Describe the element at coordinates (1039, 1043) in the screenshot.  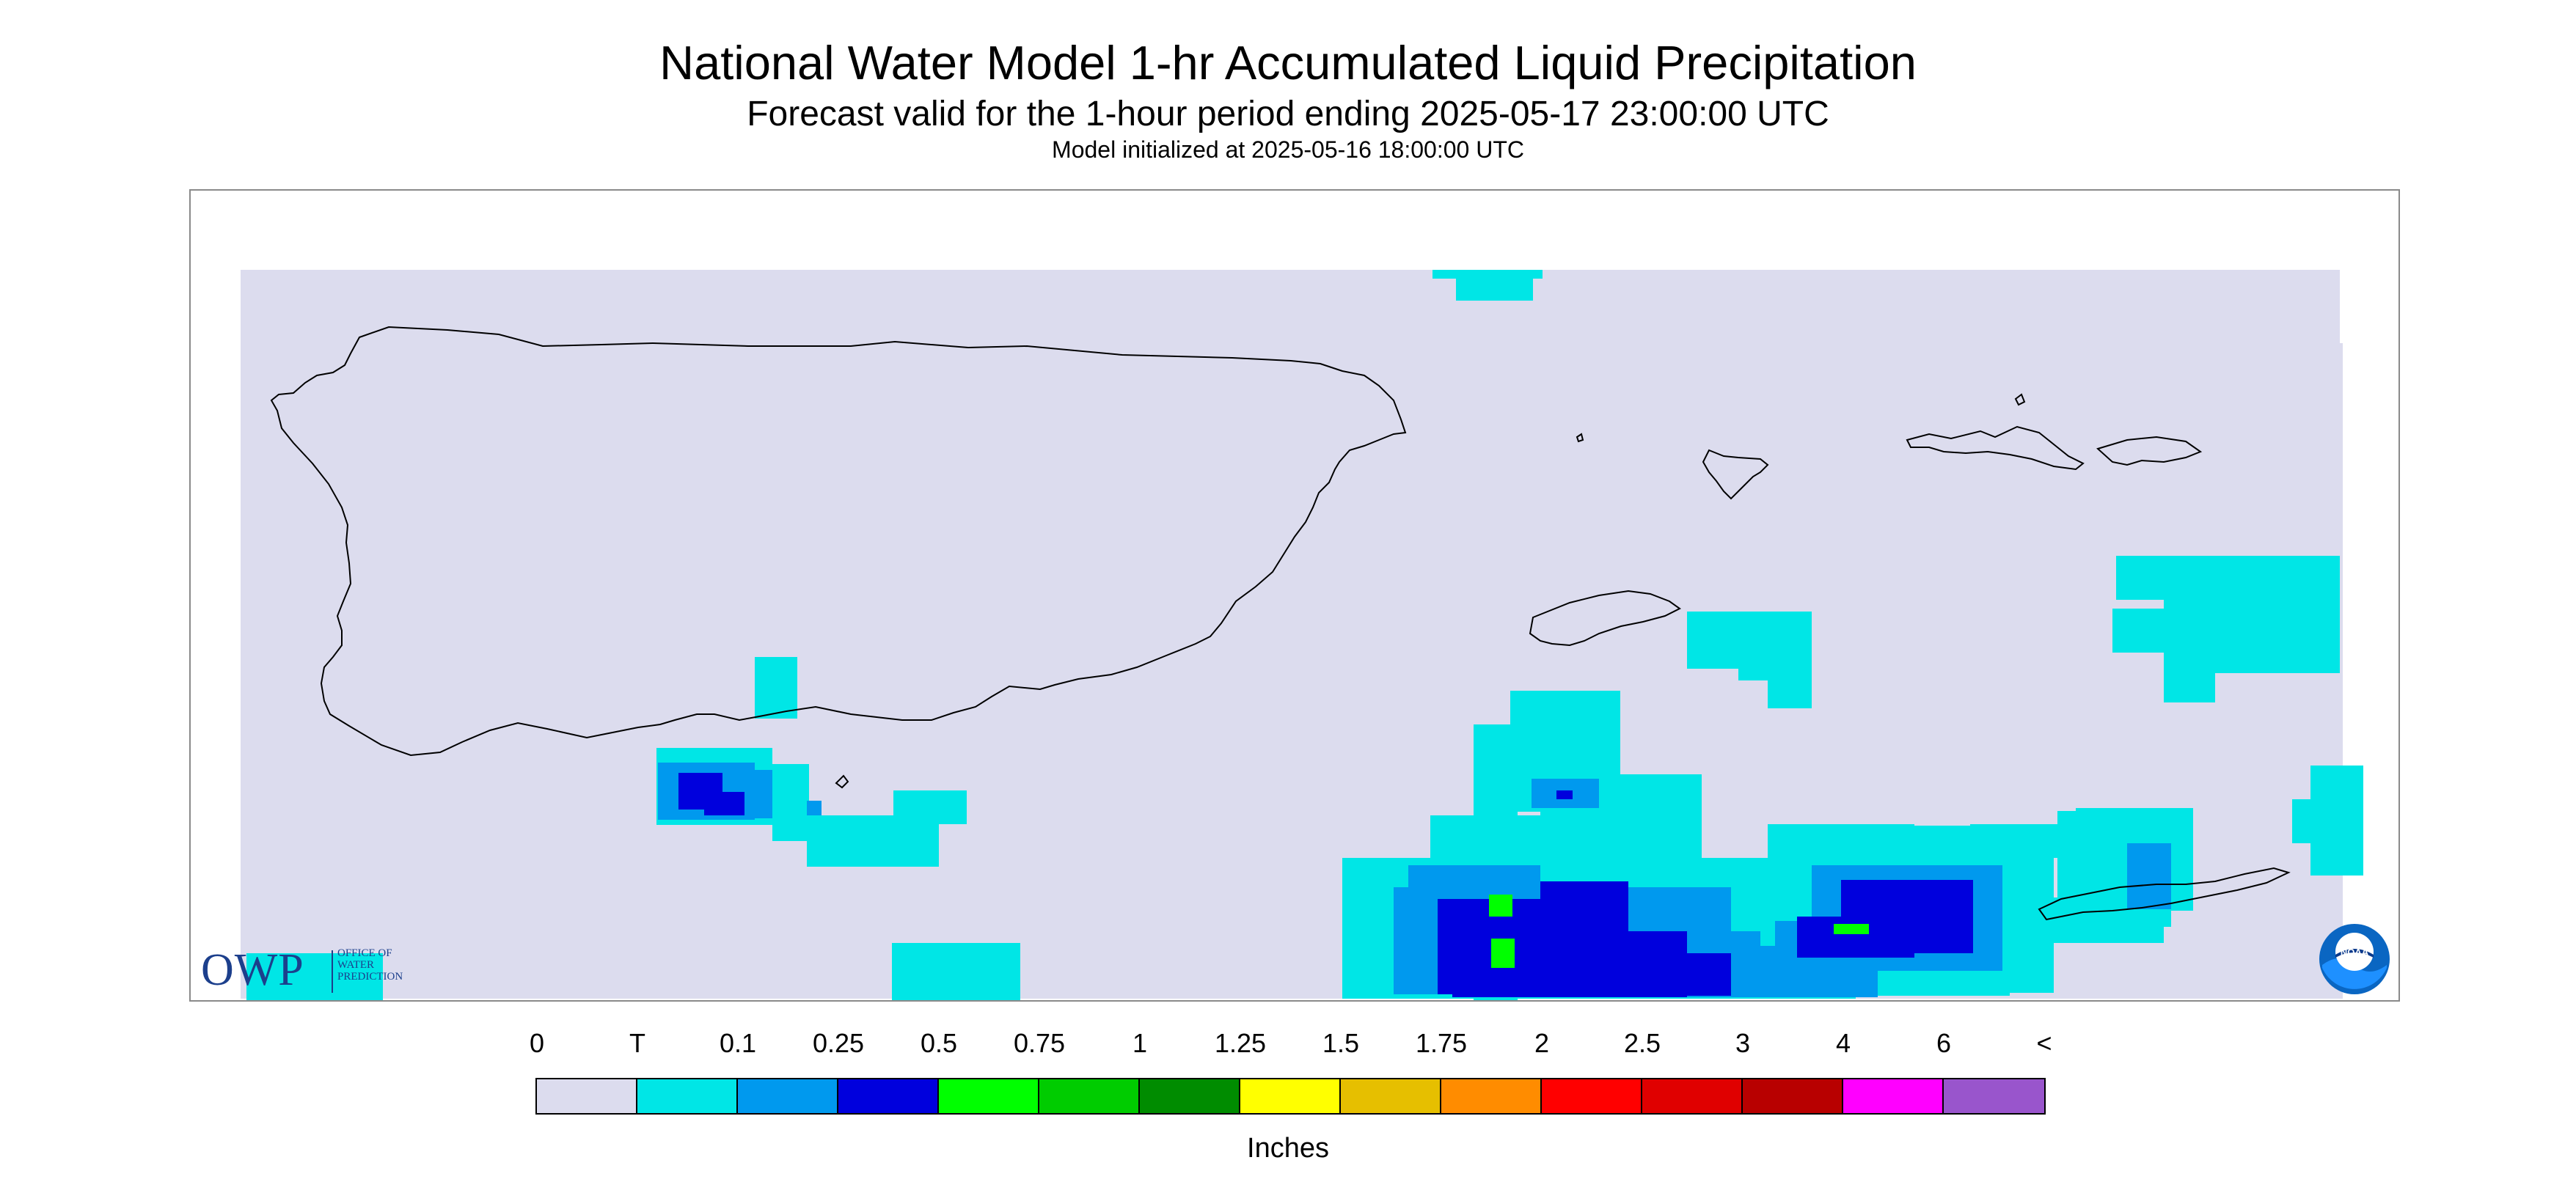
I see `legend-label: 0.75` at that location.